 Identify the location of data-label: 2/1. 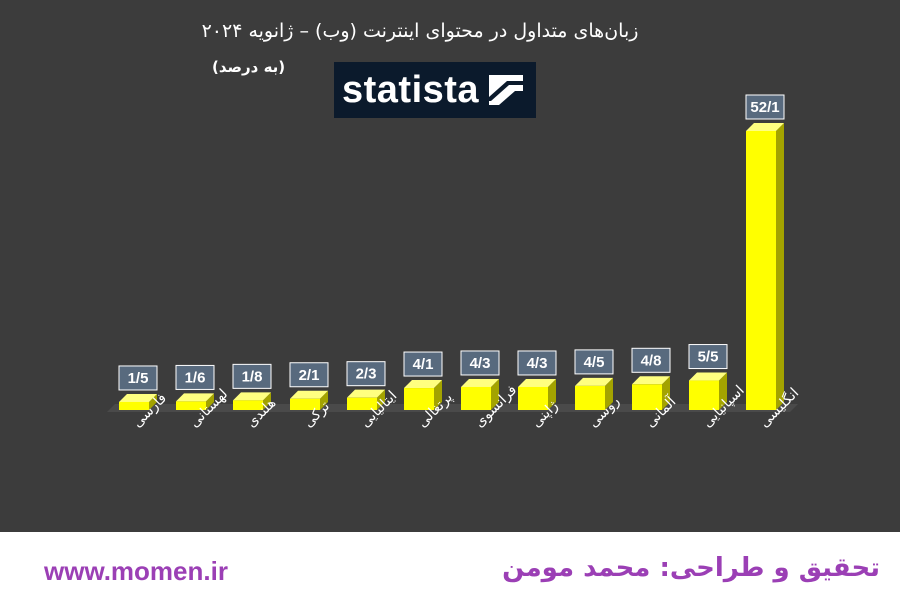
(309, 375).